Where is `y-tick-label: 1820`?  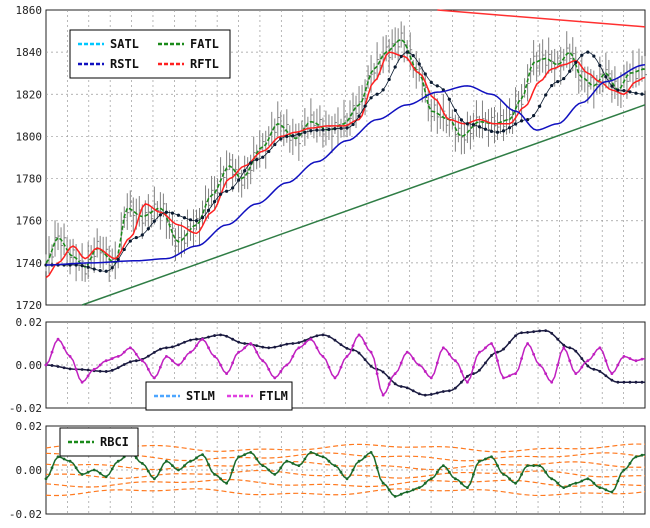
y-tick-label: 1820 is located at coordinates (29, 94).